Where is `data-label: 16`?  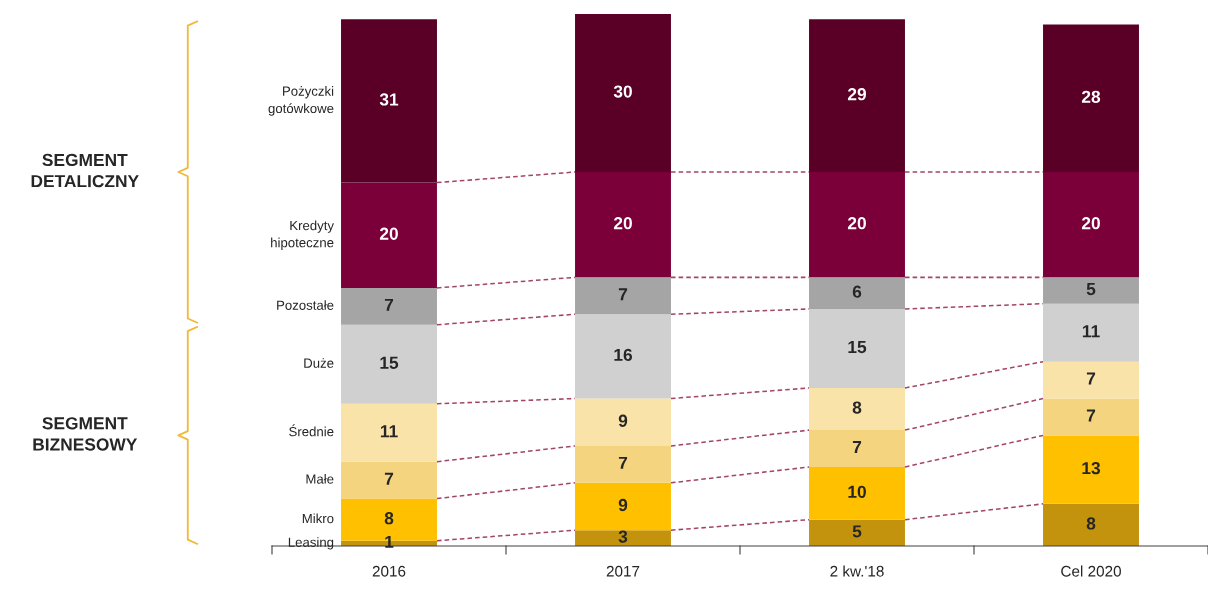 data-label: 16 is located at coordinates (623, 355).